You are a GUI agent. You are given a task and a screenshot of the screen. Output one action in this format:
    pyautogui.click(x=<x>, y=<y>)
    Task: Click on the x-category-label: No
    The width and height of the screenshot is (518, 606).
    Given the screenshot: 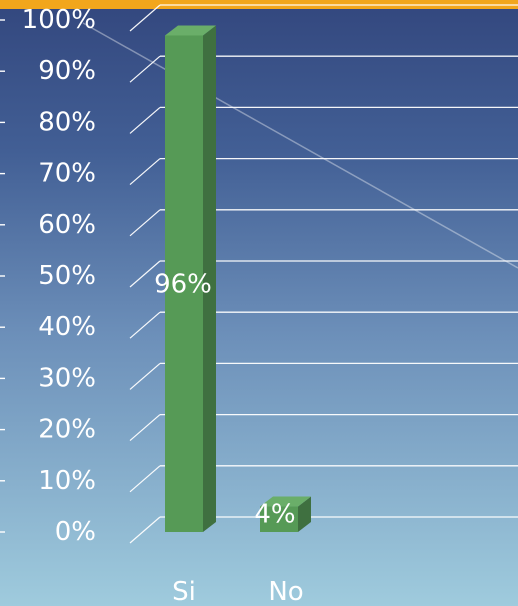 What is the action you would take?
    pyautogui.click(x=285, y=591)
    